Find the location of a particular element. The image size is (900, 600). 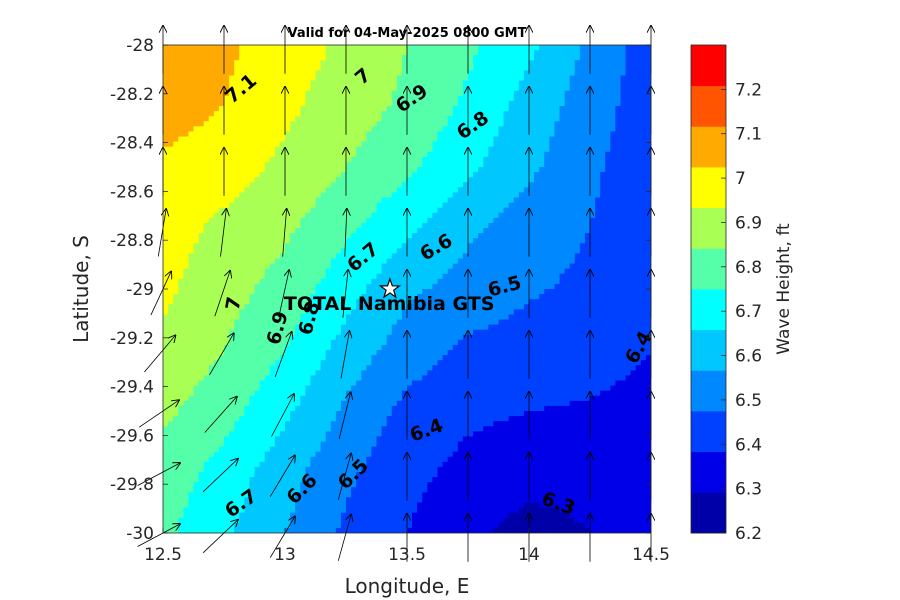

contour-label: 7 is located at coordinates (234, 303).